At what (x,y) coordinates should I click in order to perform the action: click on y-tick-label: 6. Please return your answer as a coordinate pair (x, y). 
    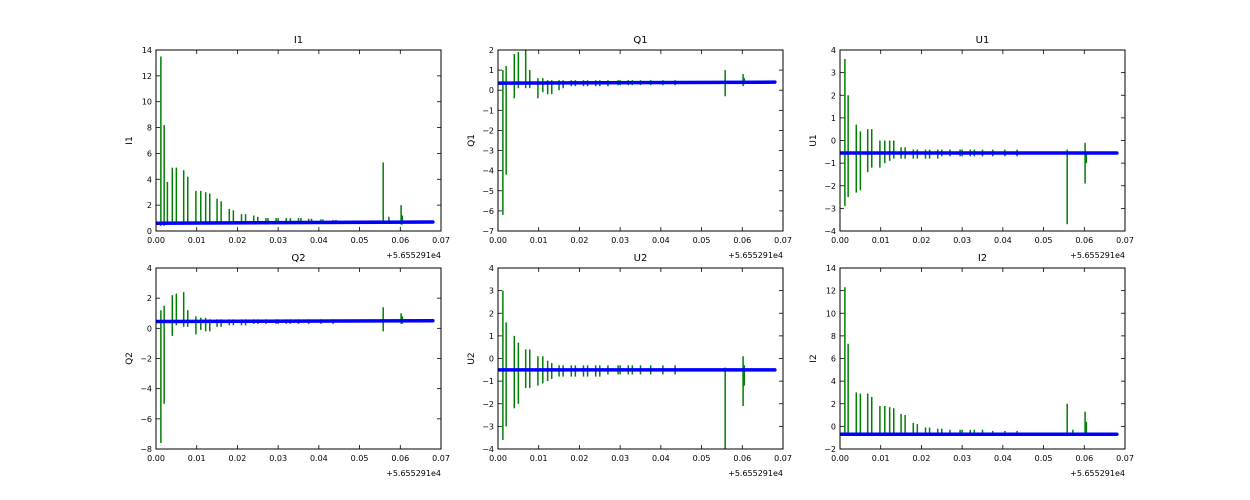
    Looking at the image, I should click on (149, 153).